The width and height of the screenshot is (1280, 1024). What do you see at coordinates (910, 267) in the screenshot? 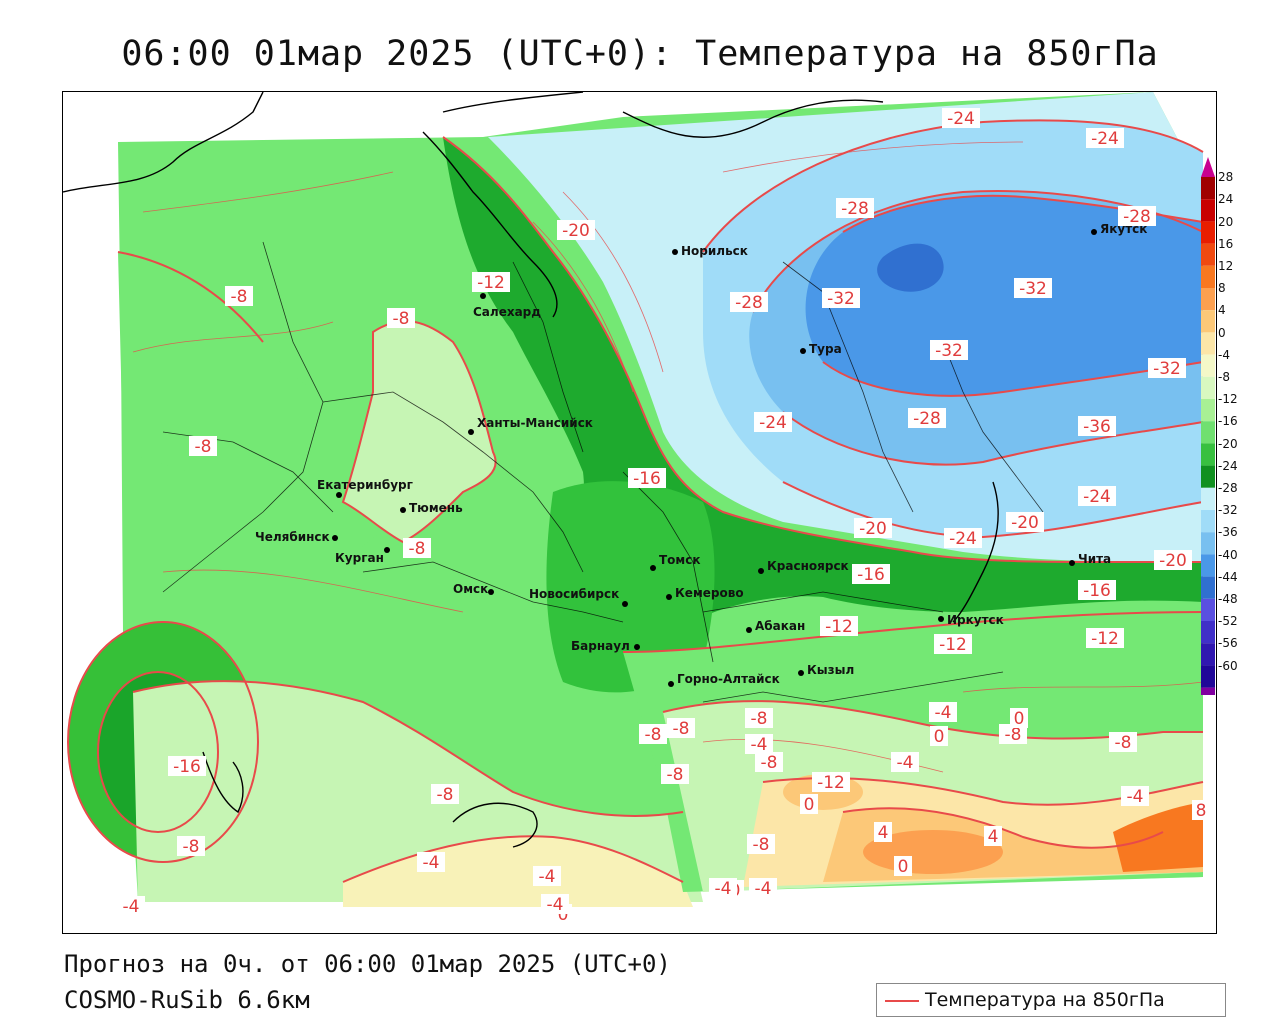
I see `zone-deep-blue-core` at bounding box center [910, 267].